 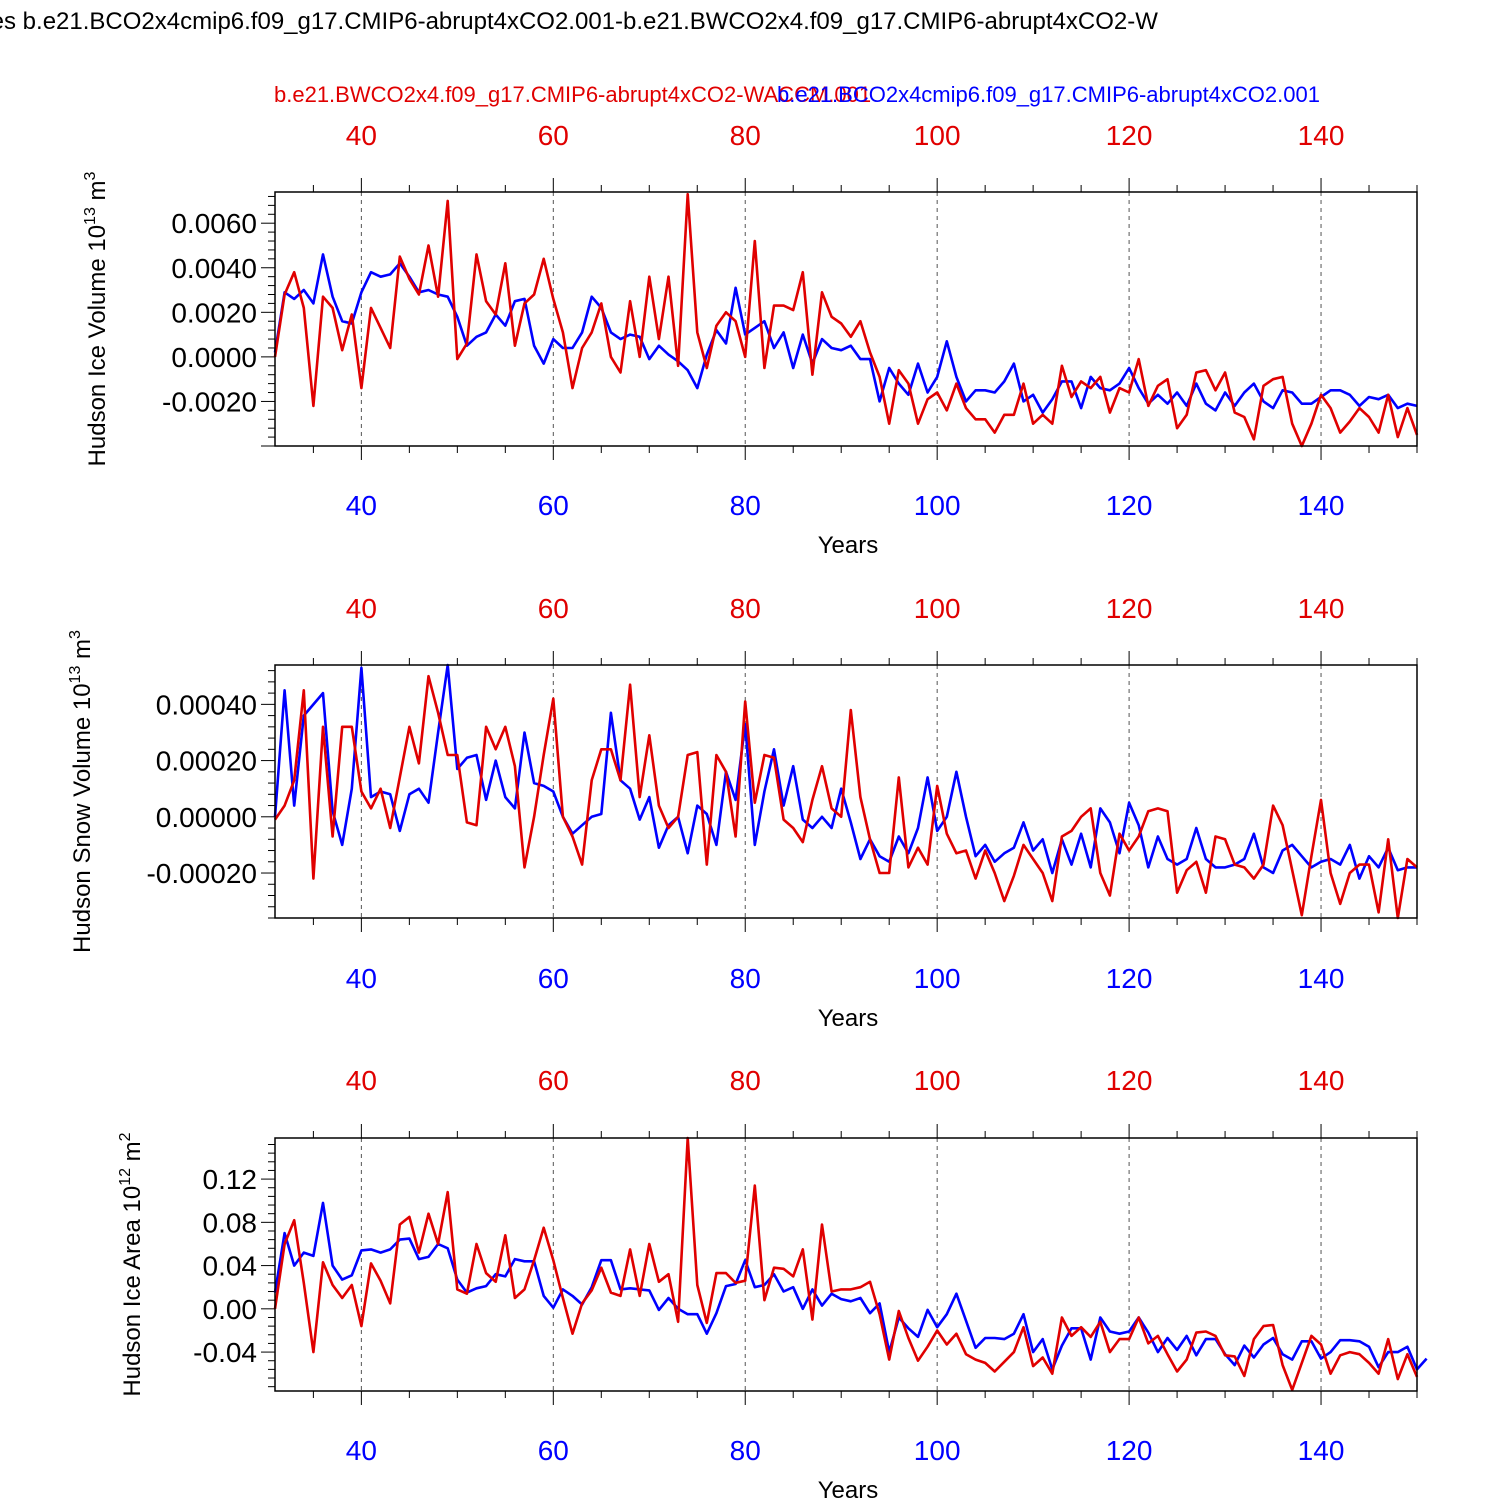 What do you see at coordinates (81, 791) in the screenshot?
I see `y-axis-label: Hudson Snow Volume 1013 m3` at bounding box center [81, 791].